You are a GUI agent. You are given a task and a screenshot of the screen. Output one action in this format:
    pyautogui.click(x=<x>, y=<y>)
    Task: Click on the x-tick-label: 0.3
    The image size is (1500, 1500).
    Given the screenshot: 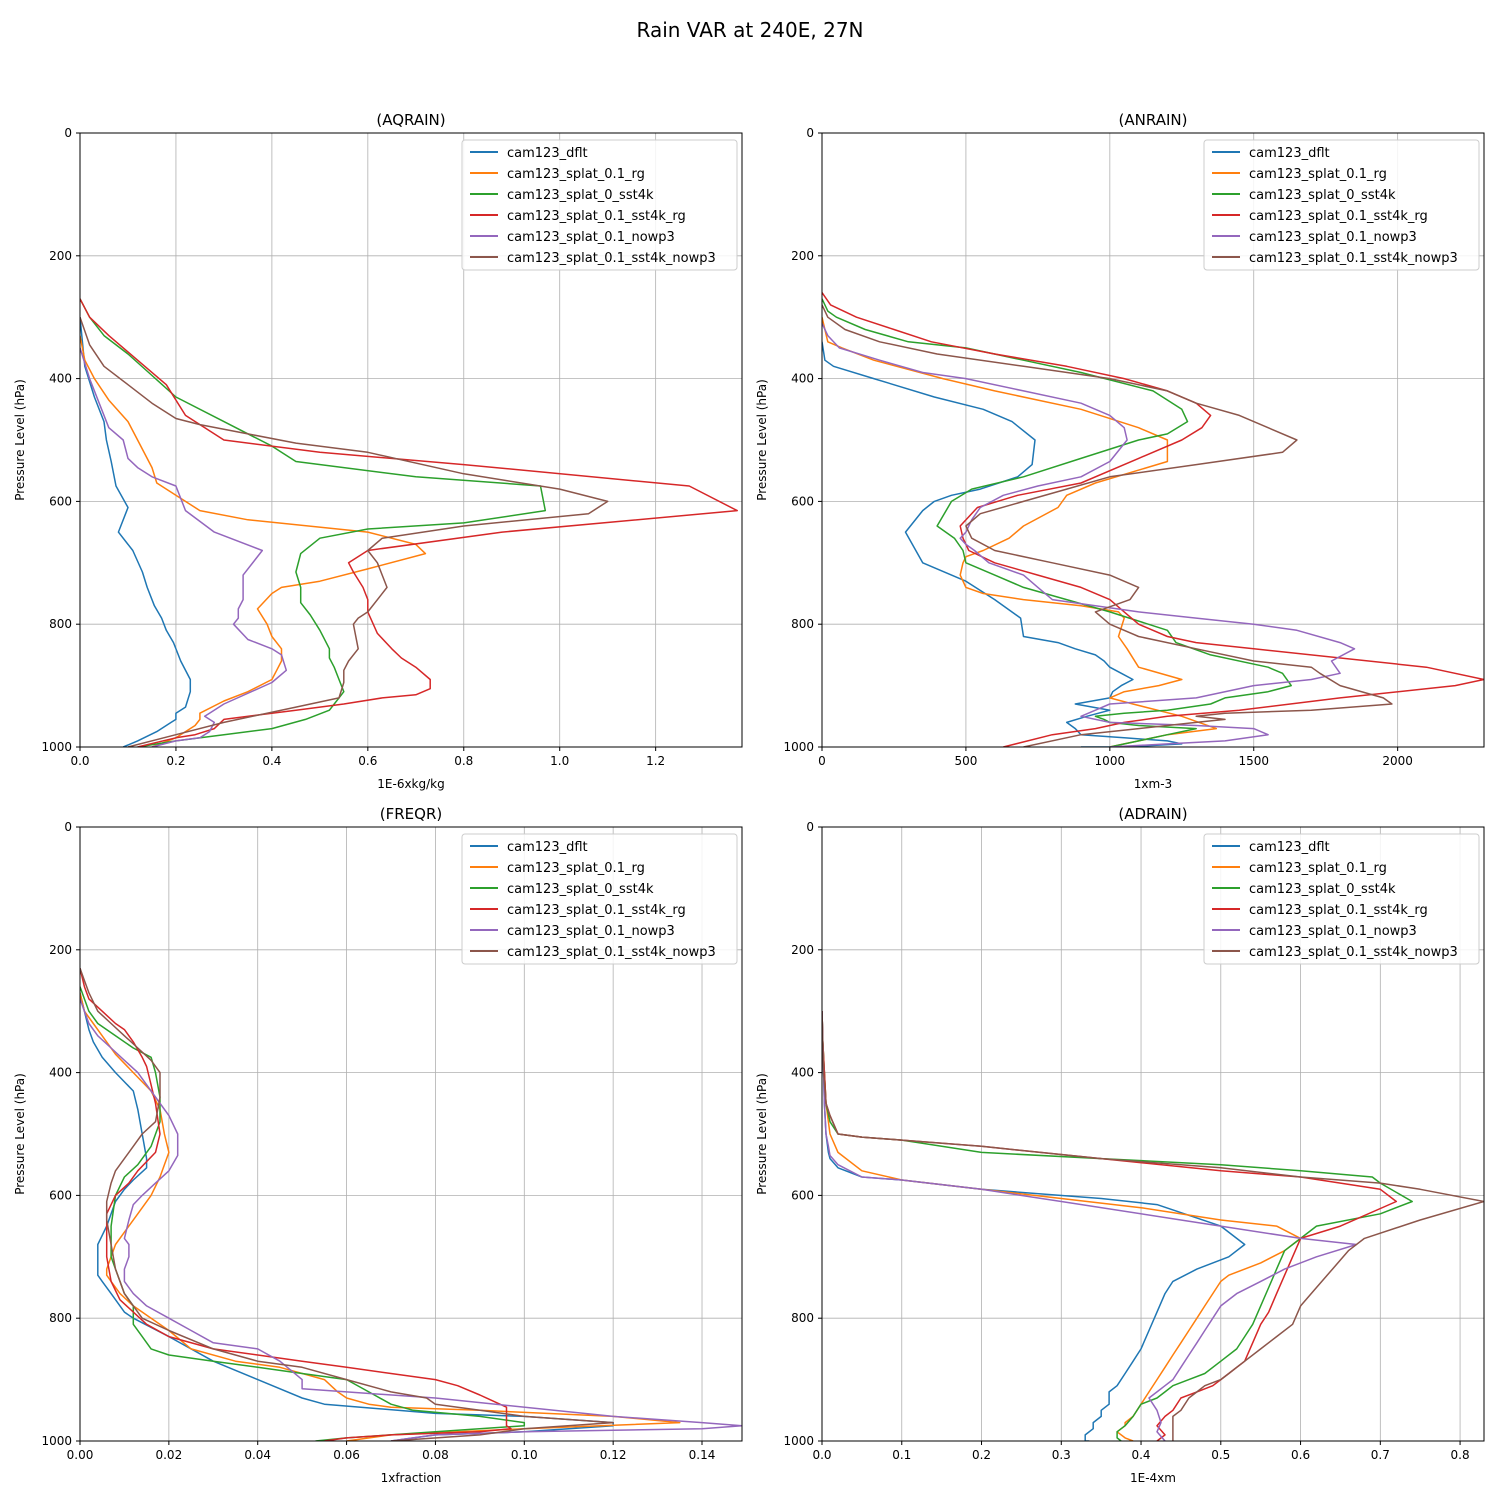 What is the action you would take?
    pyautogui.click(x=1061, y=1455)
    